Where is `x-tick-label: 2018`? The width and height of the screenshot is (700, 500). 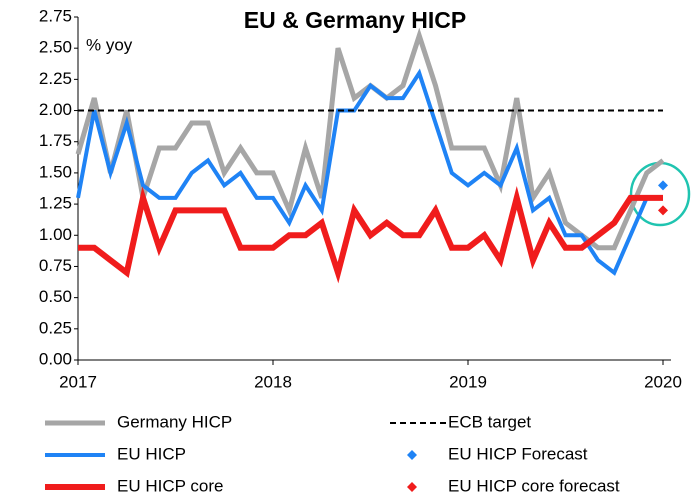 x-tick-label: 2018 is located at coordinates (273, 381).